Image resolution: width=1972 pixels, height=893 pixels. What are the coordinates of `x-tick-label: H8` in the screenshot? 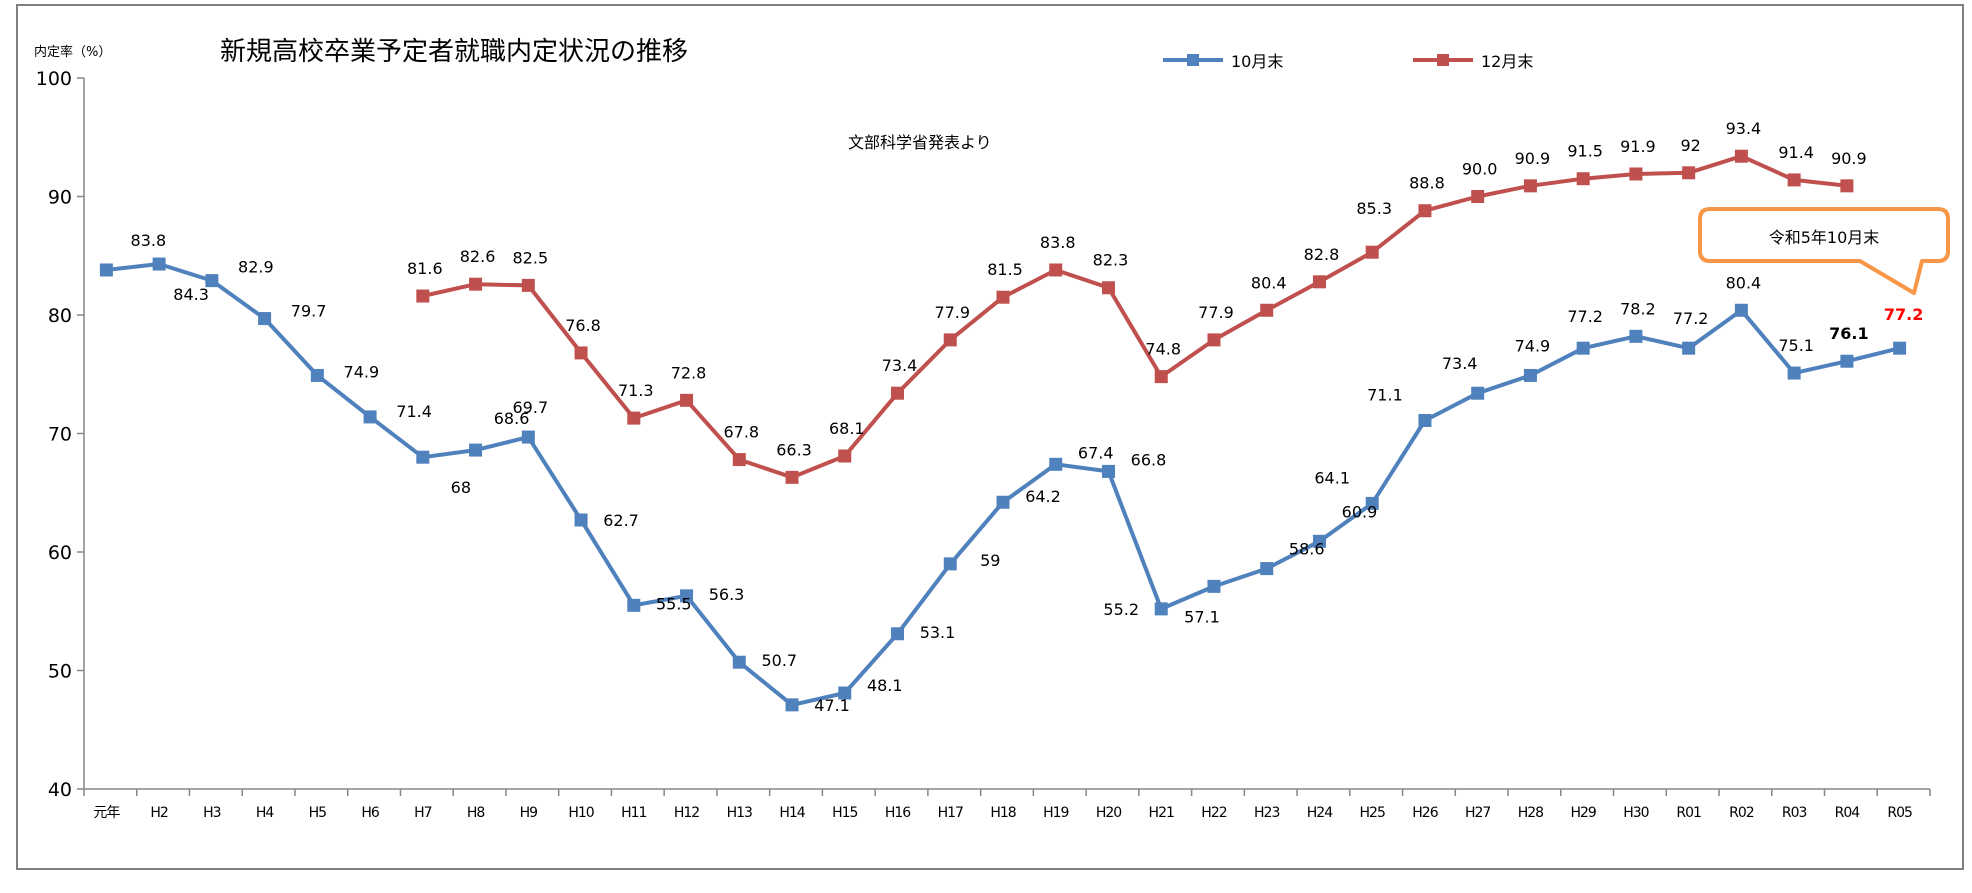 It's located at (476, 813).